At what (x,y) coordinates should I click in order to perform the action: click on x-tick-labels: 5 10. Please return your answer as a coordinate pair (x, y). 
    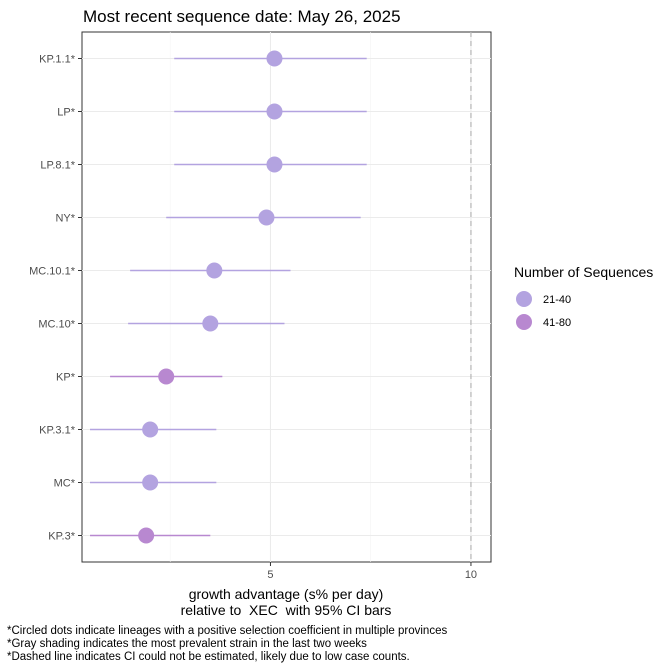
    Looking at the image, I should click on (372, 571).